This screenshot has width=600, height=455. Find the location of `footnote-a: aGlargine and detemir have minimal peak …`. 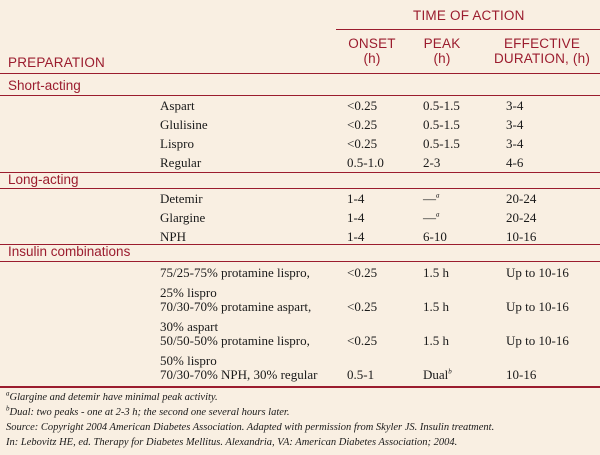

footnote-a: aGlargine and detemir have minimal peak … is located at coordinates (112, 396).